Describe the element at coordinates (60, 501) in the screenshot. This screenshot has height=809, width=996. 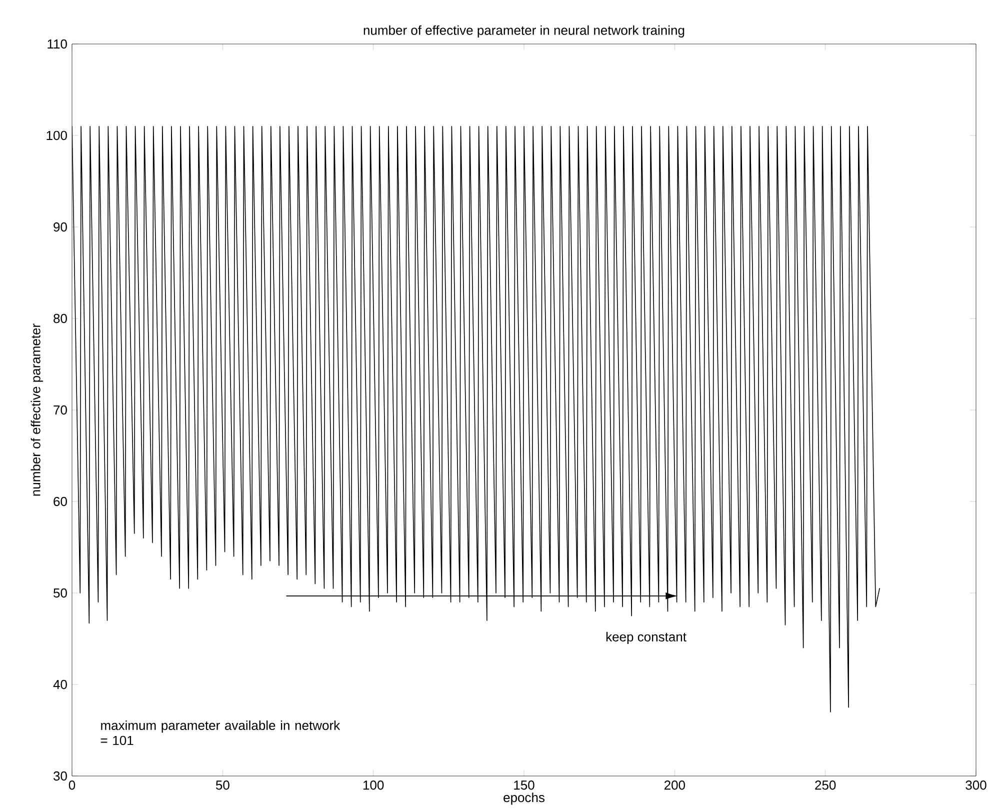
I see `y-tick-label: 60` at that location.